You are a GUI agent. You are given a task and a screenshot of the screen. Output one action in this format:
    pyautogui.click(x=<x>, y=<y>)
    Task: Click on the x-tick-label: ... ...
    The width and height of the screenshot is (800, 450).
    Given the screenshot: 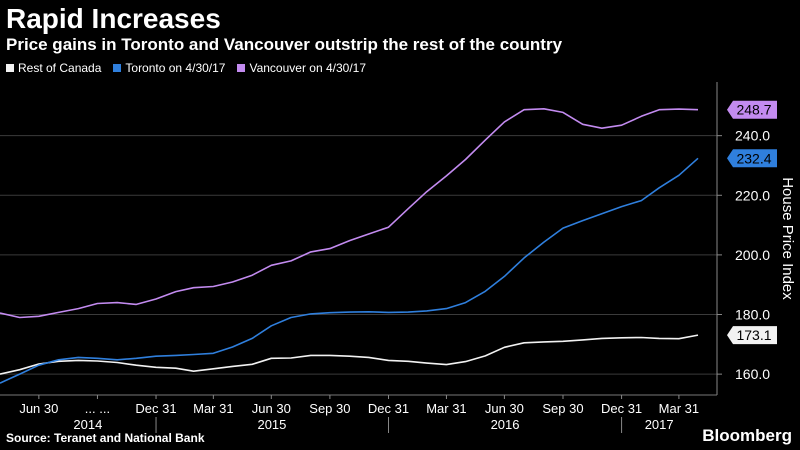 What is the action you would take?
    pyautogui.click(x=97, y=408)
    